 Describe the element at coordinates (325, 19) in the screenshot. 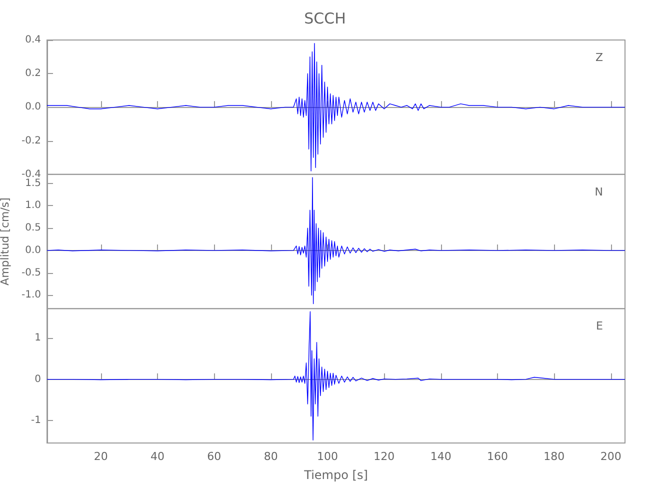

I see `chart-title: SCCH` at that location.